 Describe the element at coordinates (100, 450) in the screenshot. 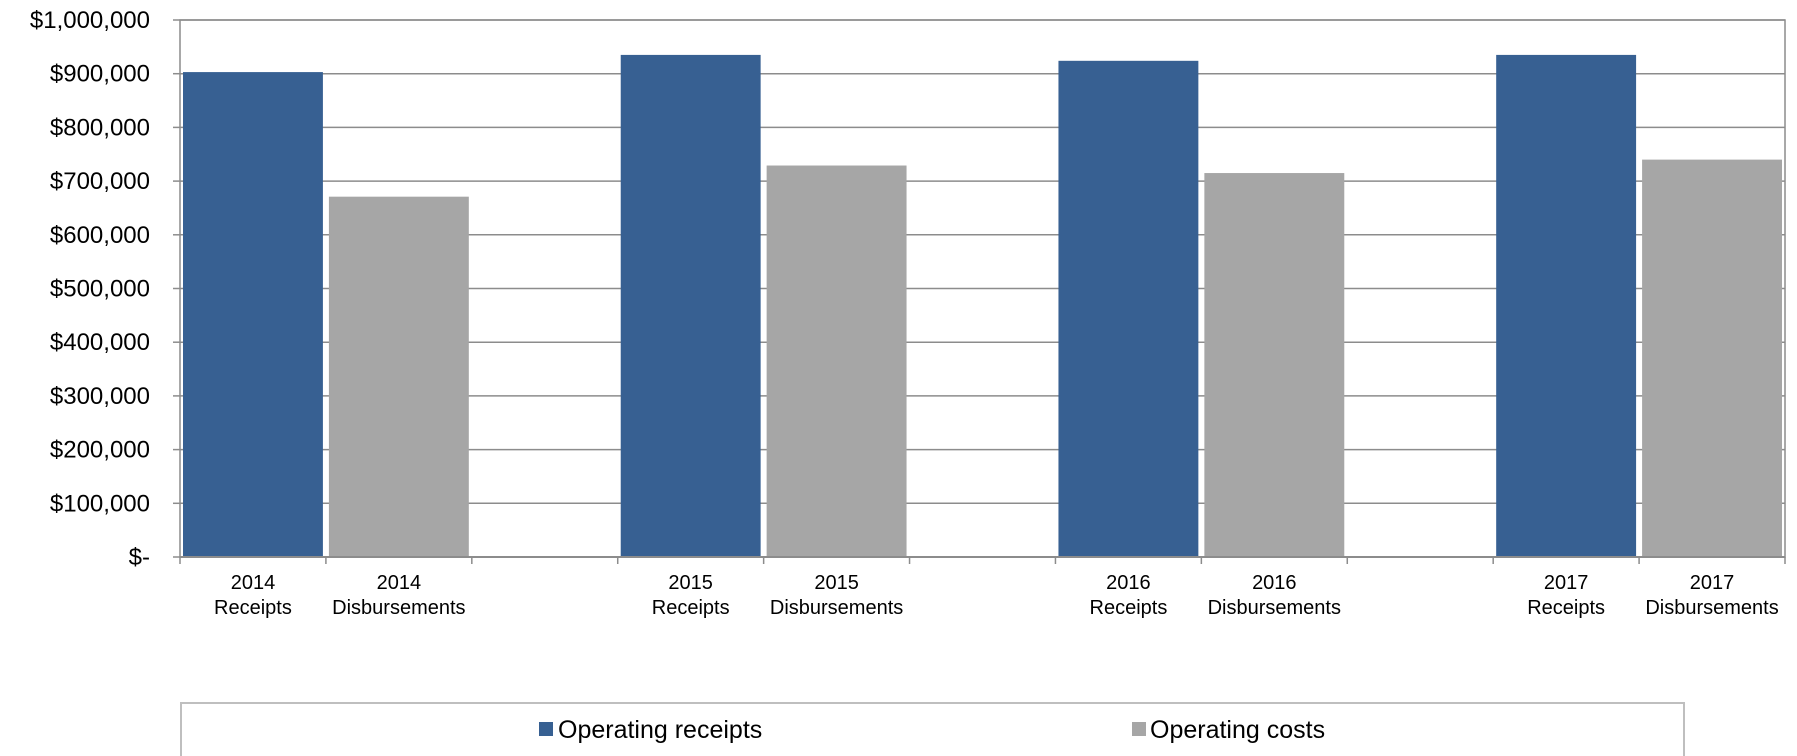

I see `y-tick-label: $200,000` at that location.